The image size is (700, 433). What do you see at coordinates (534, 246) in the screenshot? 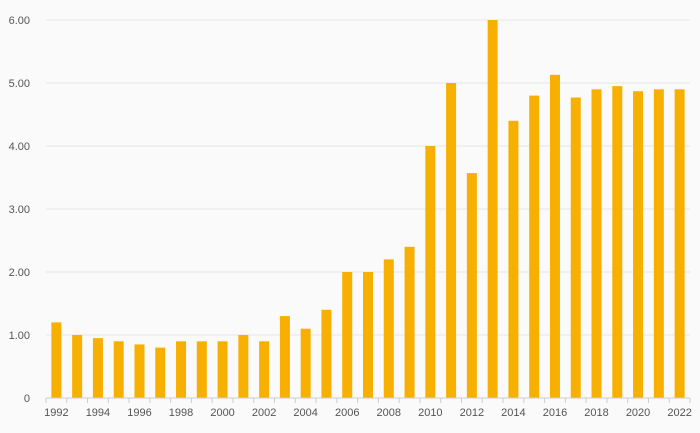
I see `bar-2015` at bounding box center [534, 246].